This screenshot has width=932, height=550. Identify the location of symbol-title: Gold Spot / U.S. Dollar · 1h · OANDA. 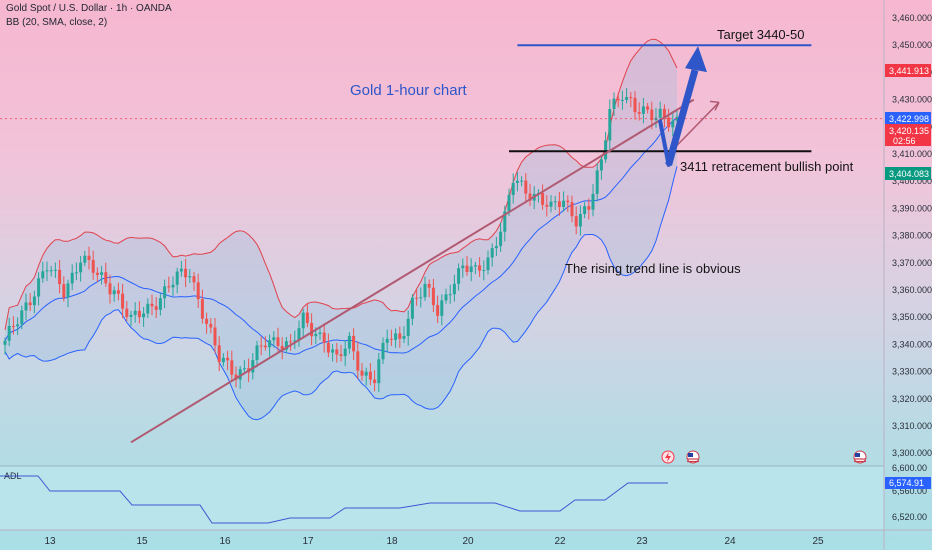
(89, 8).